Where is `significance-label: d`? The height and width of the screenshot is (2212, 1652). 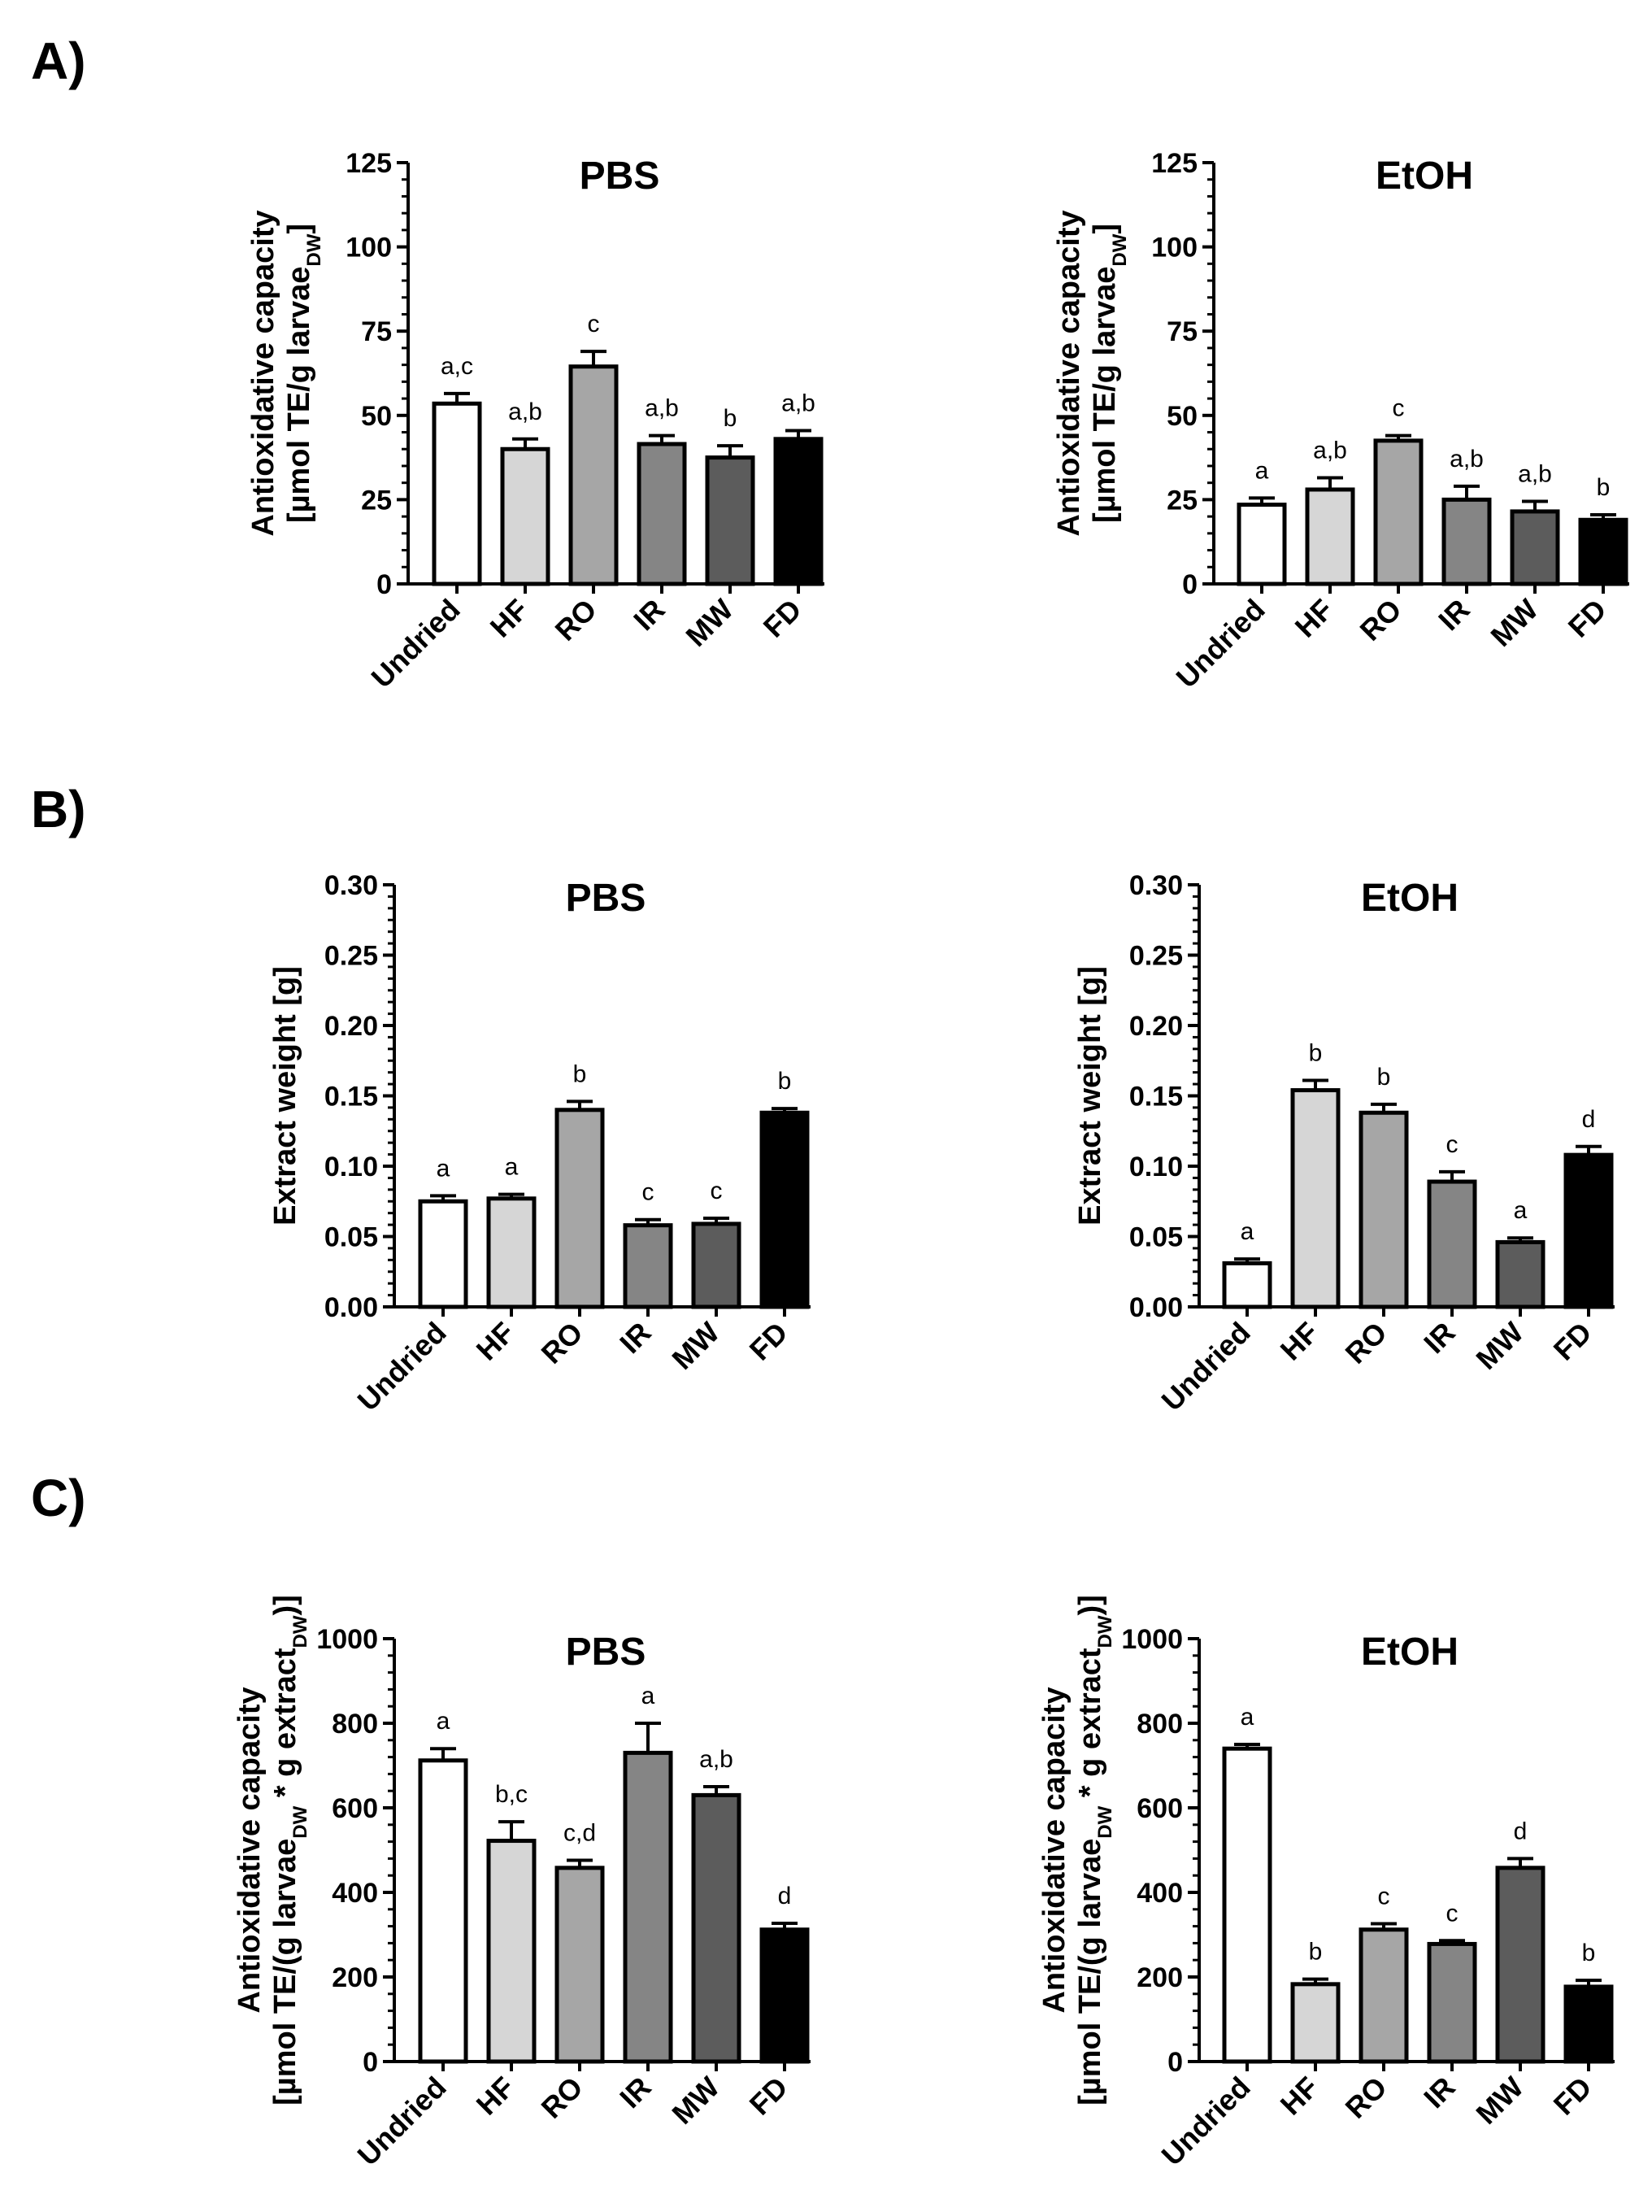 significance-label: d is located at coordinates (1521, 1831).